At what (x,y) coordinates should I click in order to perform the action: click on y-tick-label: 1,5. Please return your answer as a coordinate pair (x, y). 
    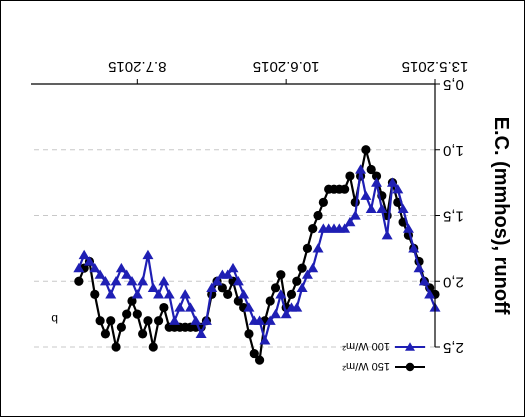
    Looking at the image, I should click on (453, 216).